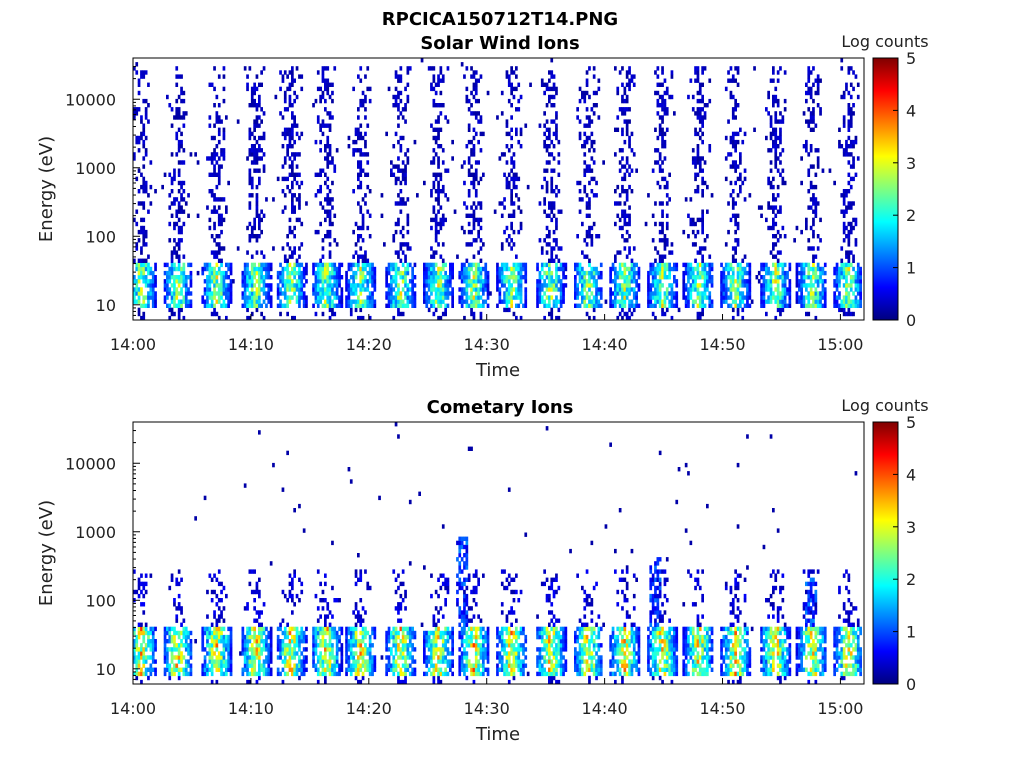  Describe the element at coordinates (722, 344) in the screenshot. I see `x-tick-label: 14:50` at that location.